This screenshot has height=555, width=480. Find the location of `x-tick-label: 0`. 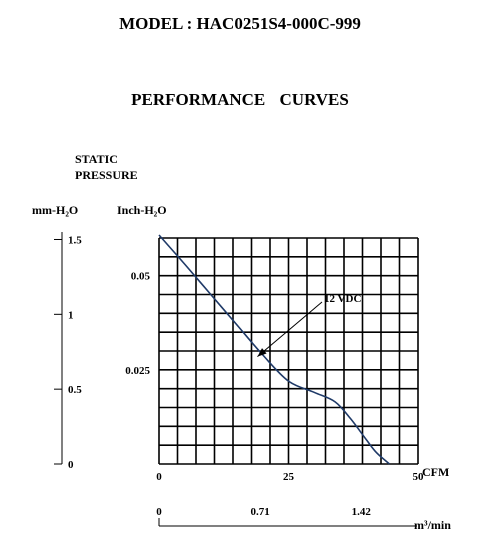

x-tick-label: 0 is located at coordinates (159, 477).